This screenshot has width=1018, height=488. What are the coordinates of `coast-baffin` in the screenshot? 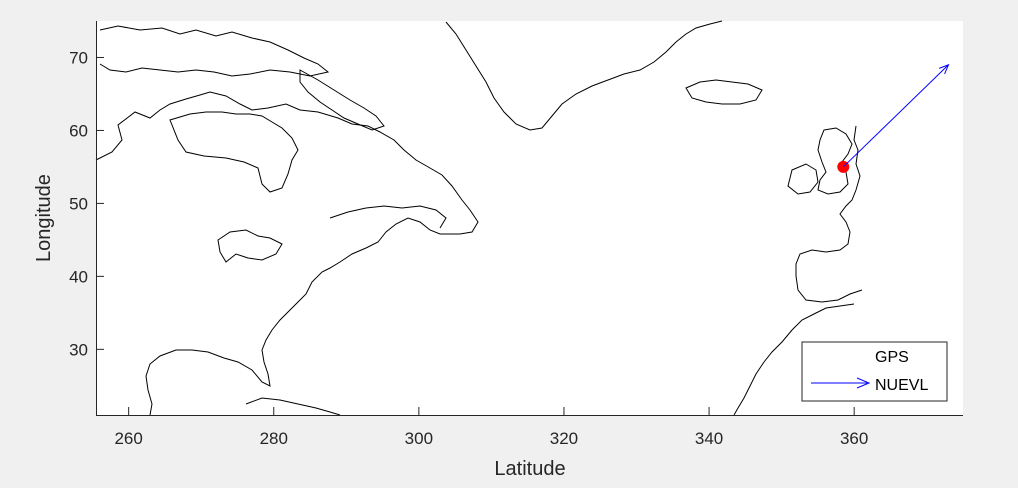 It's located at (342, 100).